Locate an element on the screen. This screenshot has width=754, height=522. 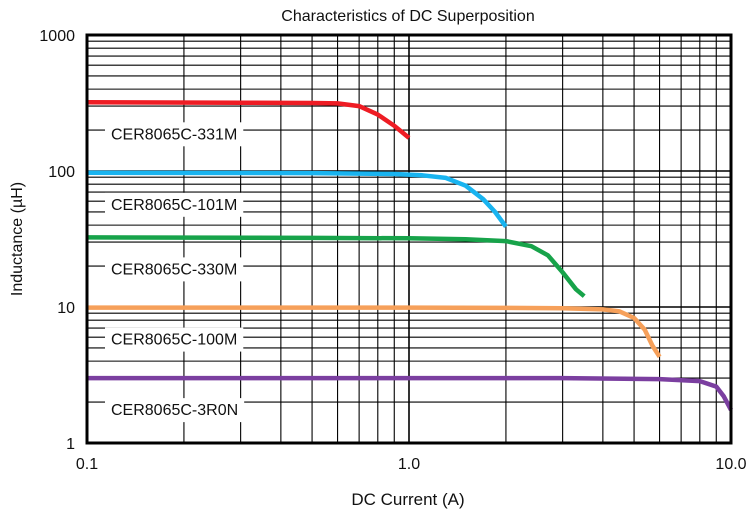
y-tick-label: 100 is located at coordinates (61, 172).